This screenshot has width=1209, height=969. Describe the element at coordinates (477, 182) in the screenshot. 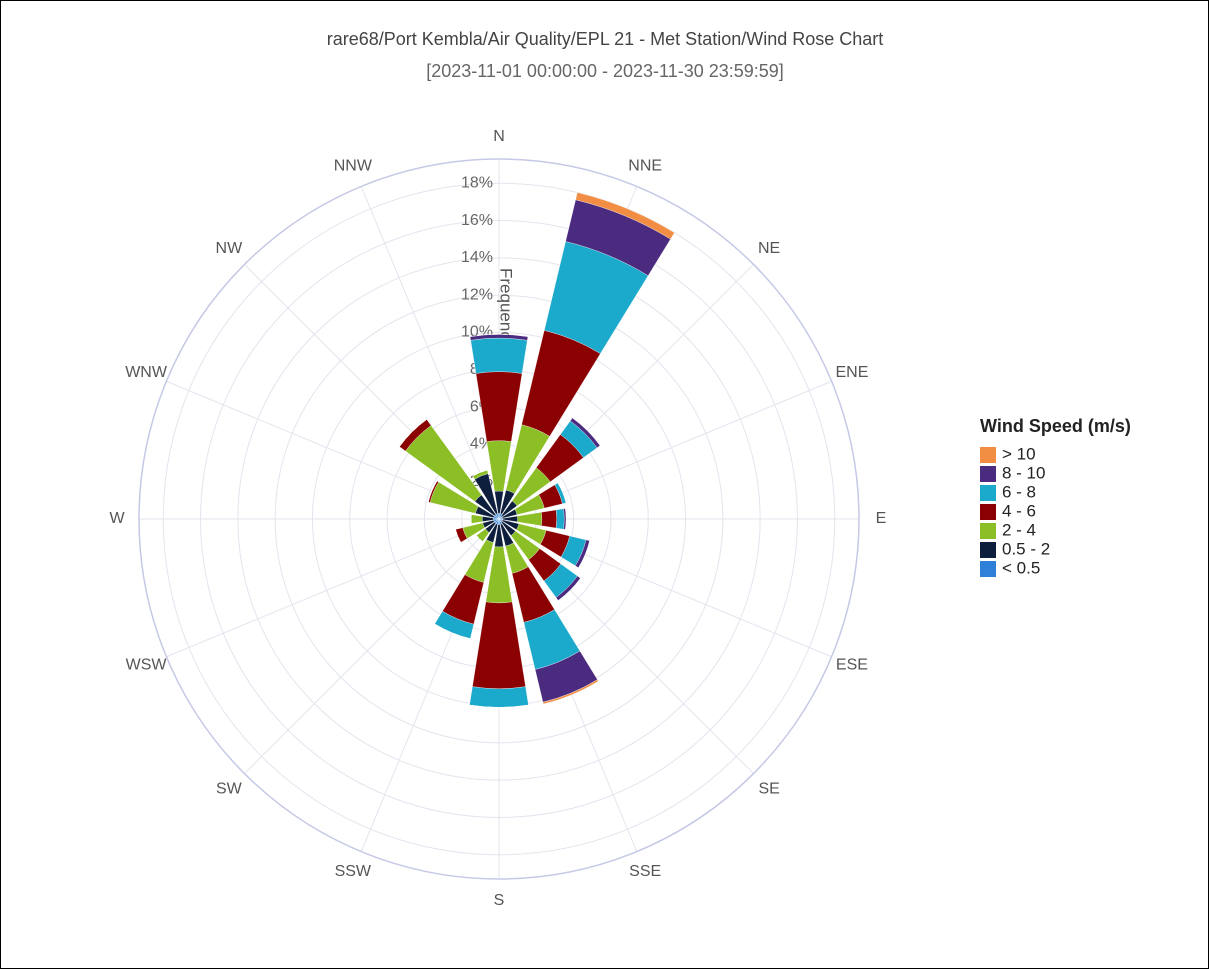

I see `radial-tick-label: 18%` at that location.